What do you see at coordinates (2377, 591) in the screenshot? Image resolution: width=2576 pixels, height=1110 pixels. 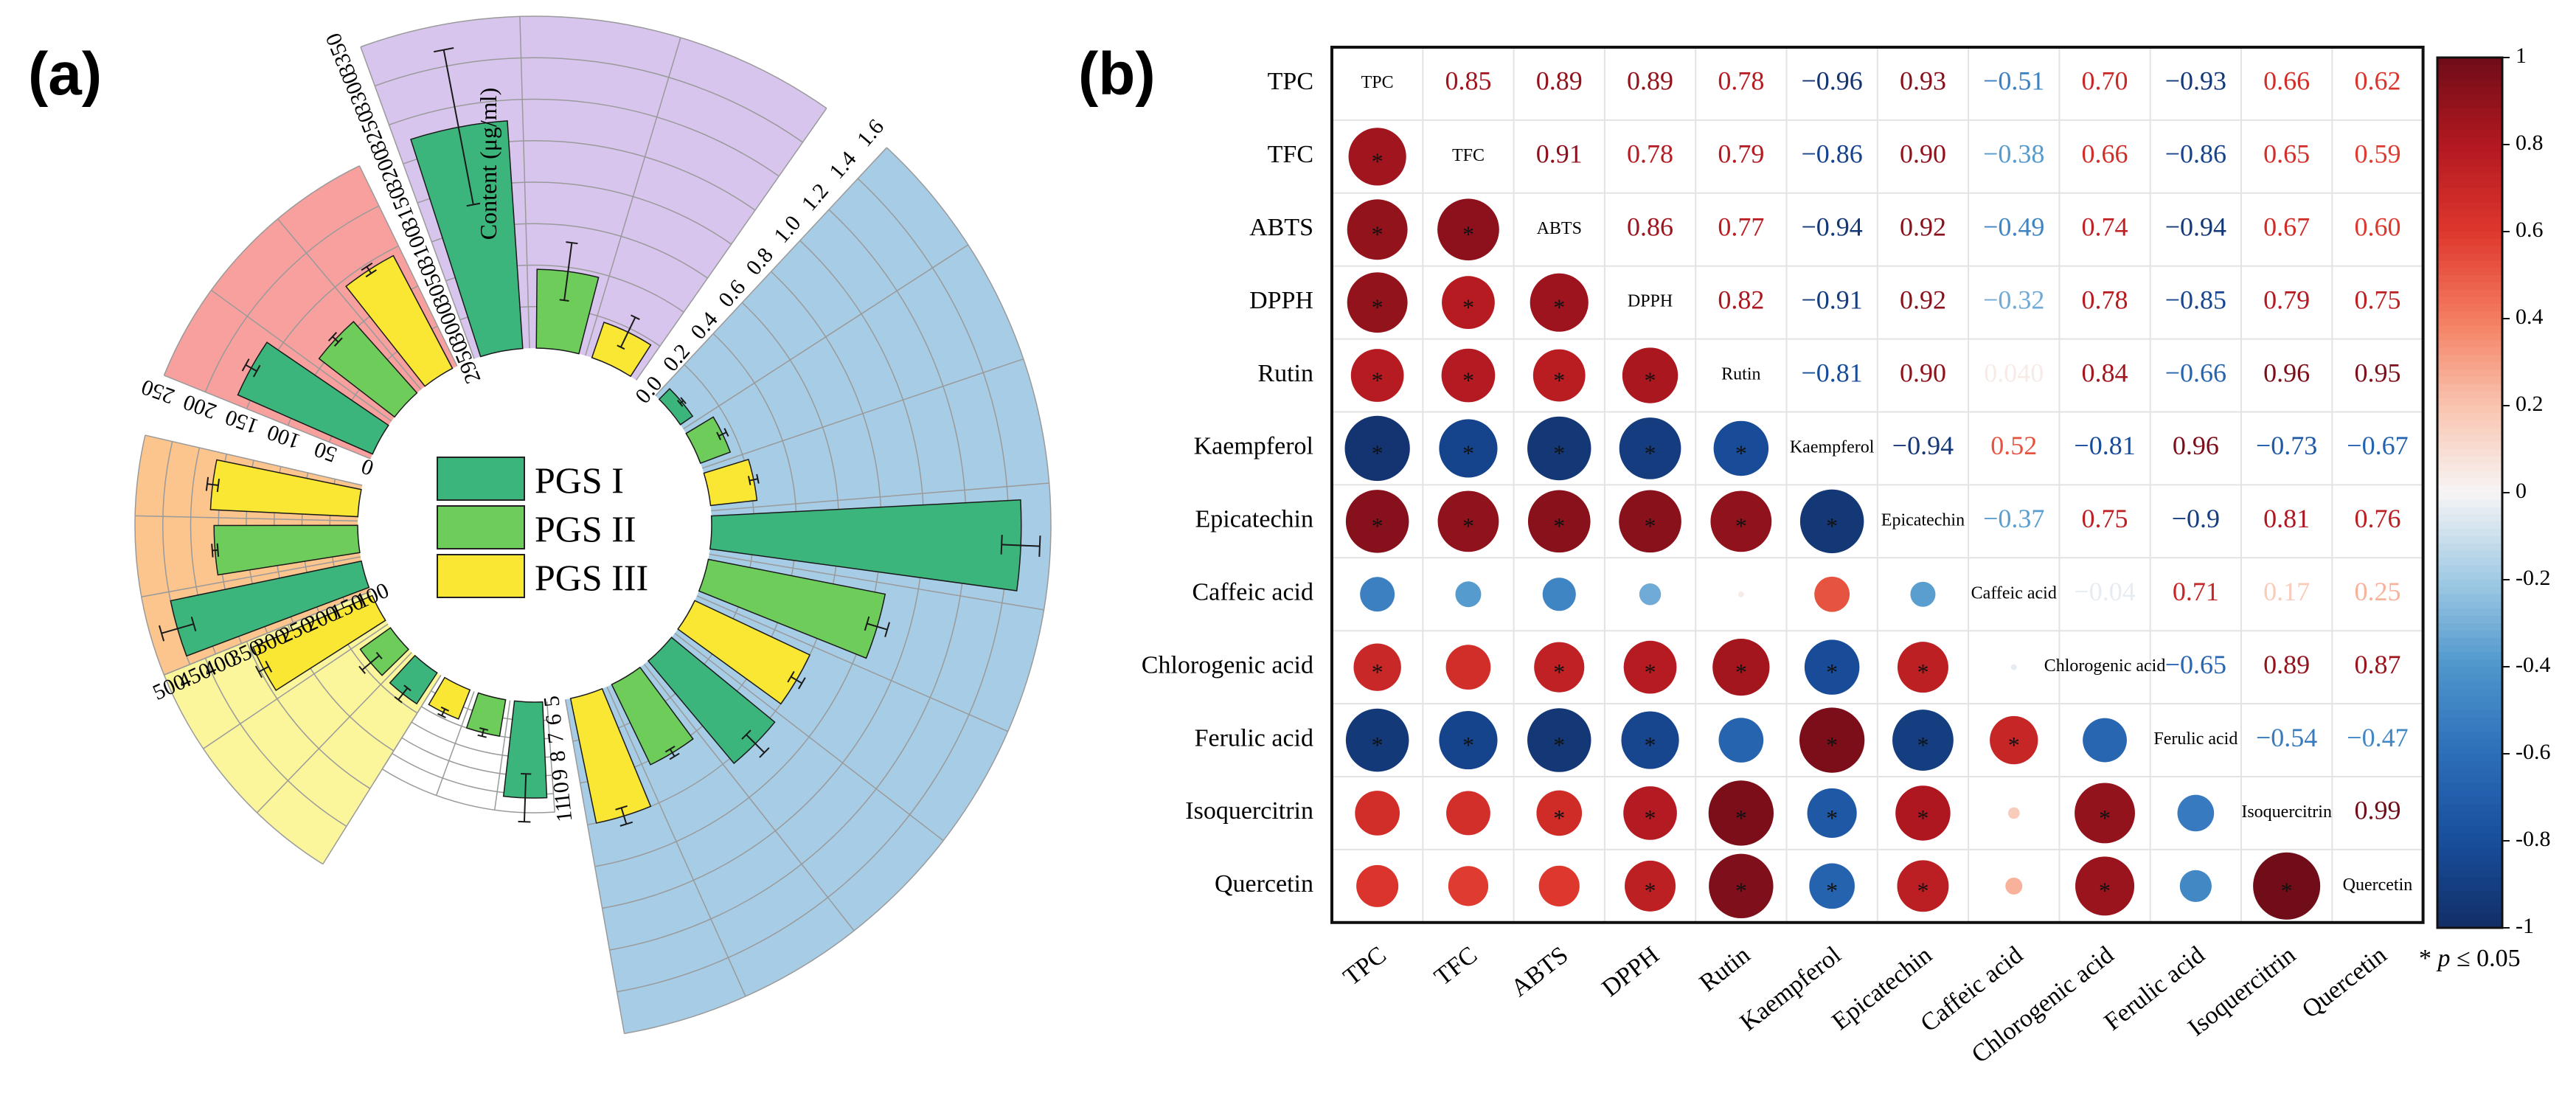 I see `correlation-value: 0.25` at bounding box center [2377, 591].